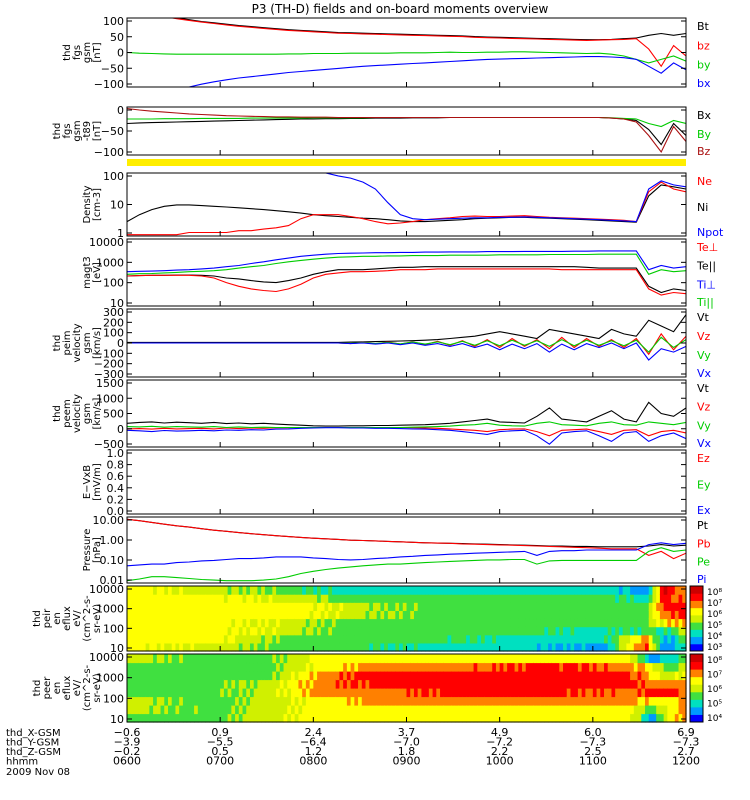  I want to click on y-tick-label: 500, so click(113, 414).